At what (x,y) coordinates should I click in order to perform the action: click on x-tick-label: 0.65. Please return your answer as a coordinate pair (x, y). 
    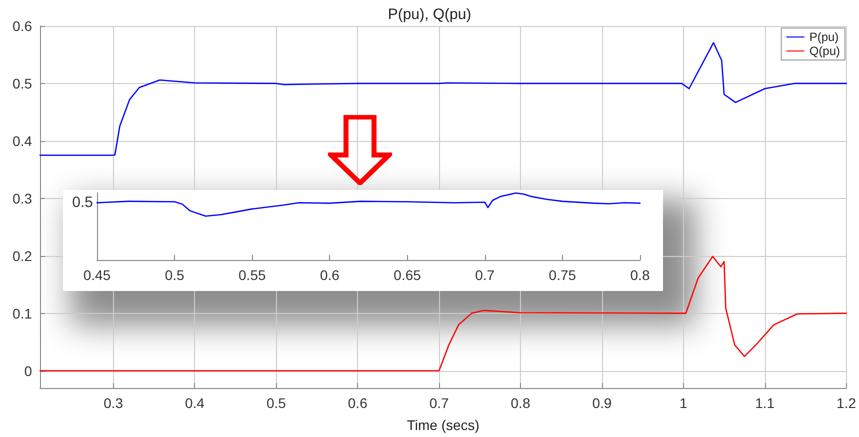
    Looking at the image, I should click on (408, 275).